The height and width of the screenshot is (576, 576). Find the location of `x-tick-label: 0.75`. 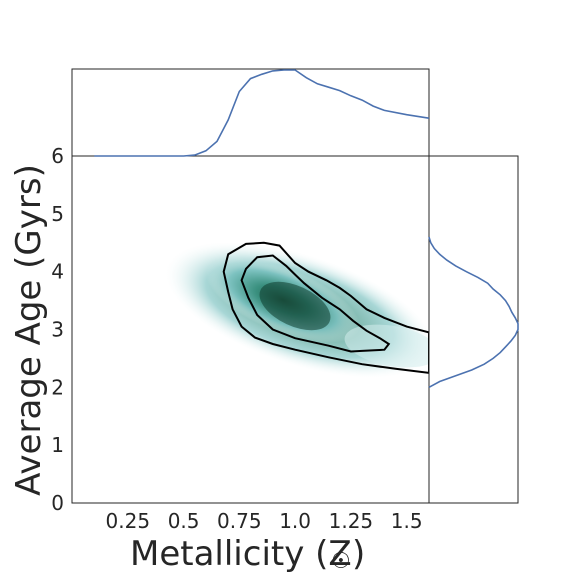

x-tick-label: 0.75 is located at coordinates (239, 521).